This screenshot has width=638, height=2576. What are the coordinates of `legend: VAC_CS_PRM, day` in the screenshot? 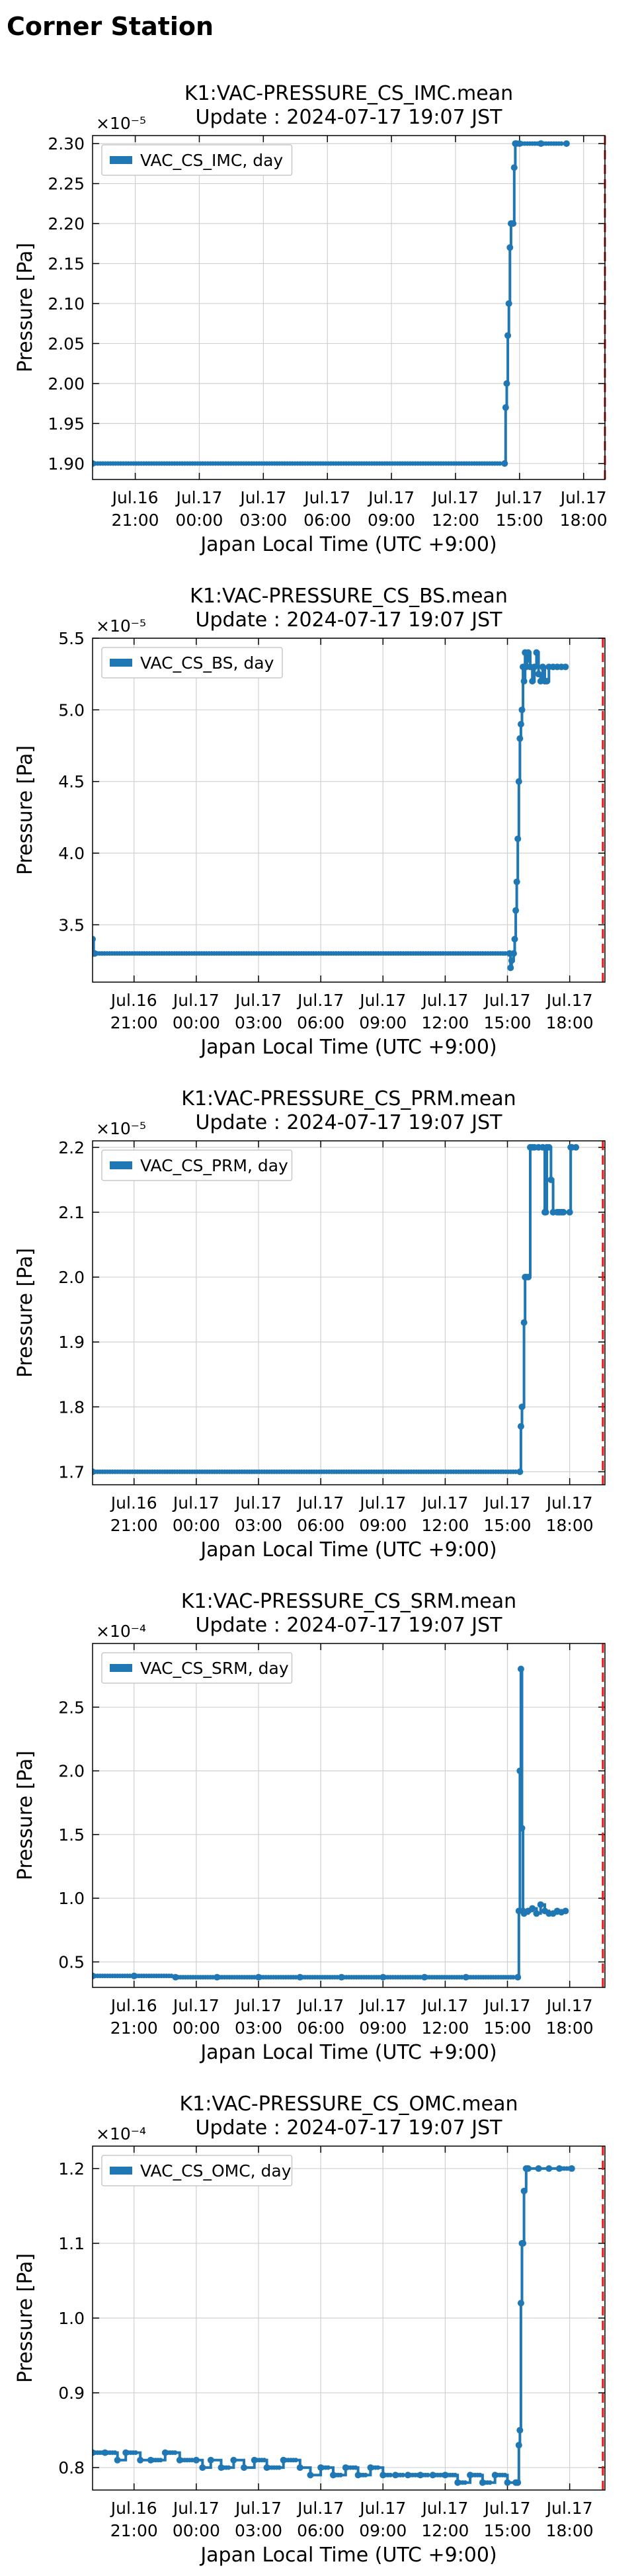 It's located at (197, 1165).